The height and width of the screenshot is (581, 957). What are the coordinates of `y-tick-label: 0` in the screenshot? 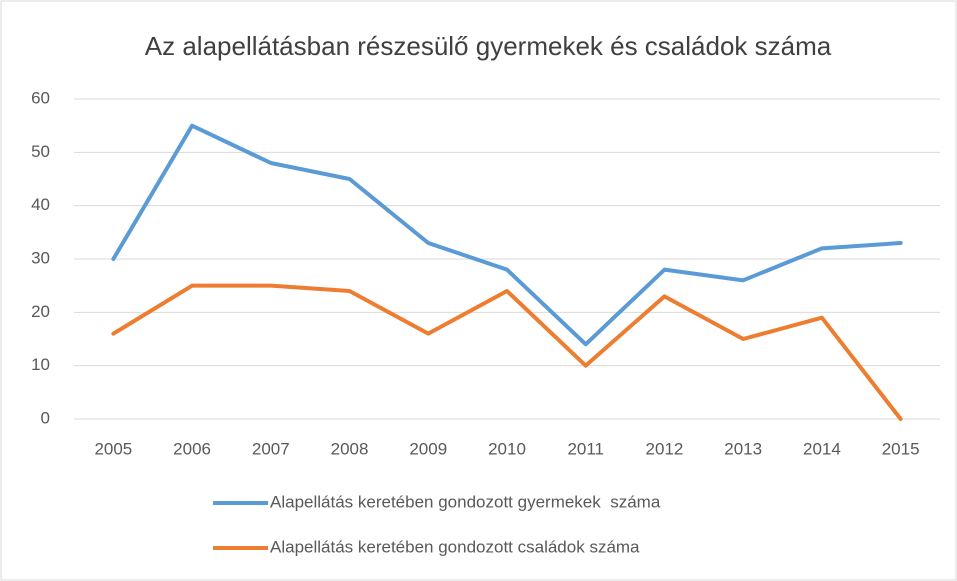 It's located at (45, 417).